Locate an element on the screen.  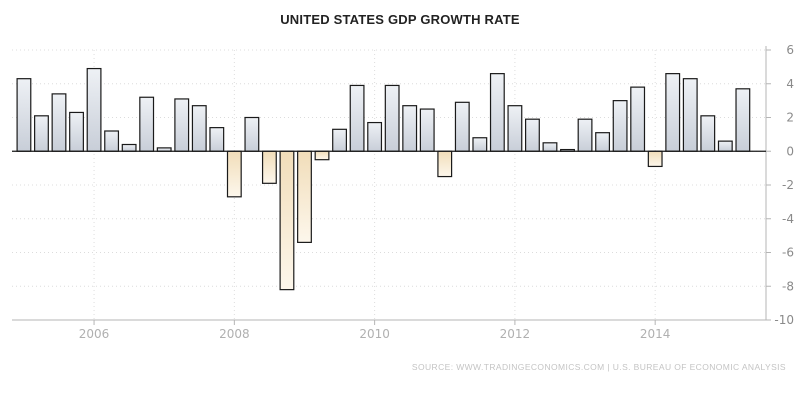
y-tick-label: 2 is located at coordinates (790, 118).